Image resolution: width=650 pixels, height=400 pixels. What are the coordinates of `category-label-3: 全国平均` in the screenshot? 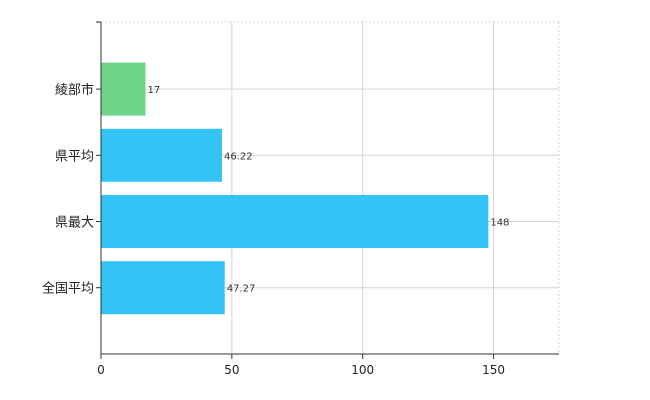 It's located at (68, 289).